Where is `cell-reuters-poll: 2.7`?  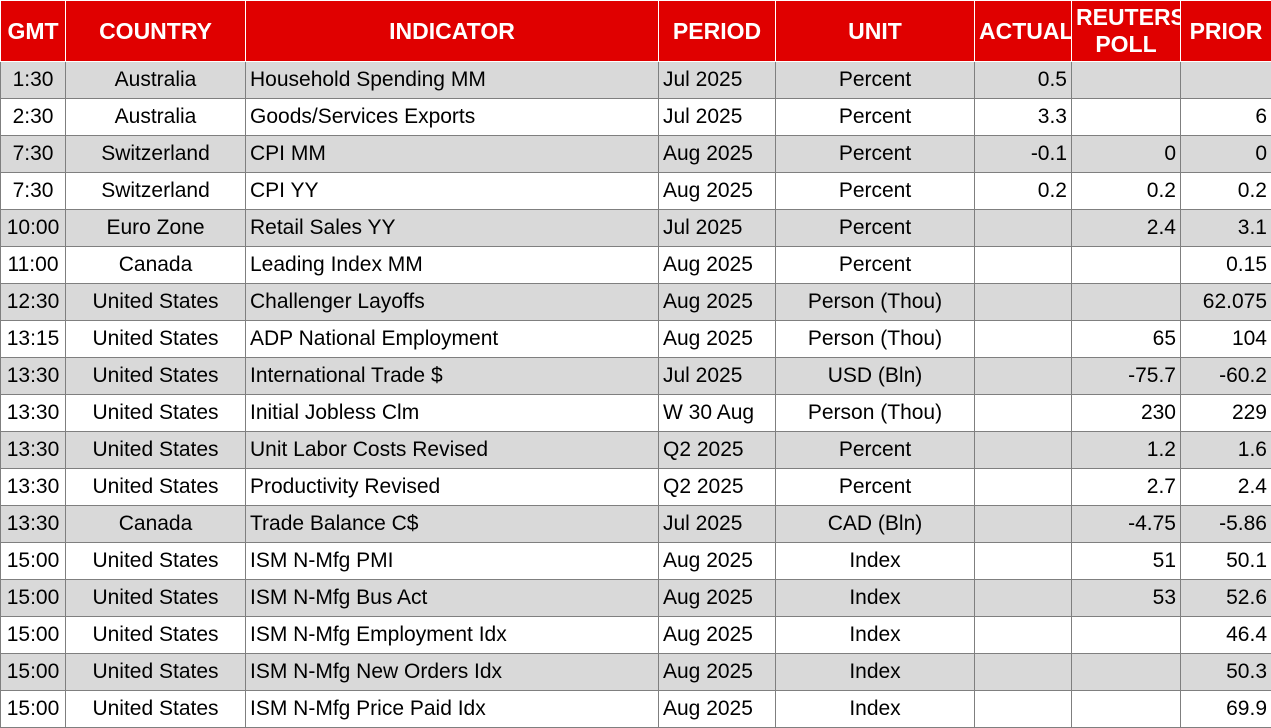 cell-reuters-poll: 2.7 is located at coordinates (1126, 487).